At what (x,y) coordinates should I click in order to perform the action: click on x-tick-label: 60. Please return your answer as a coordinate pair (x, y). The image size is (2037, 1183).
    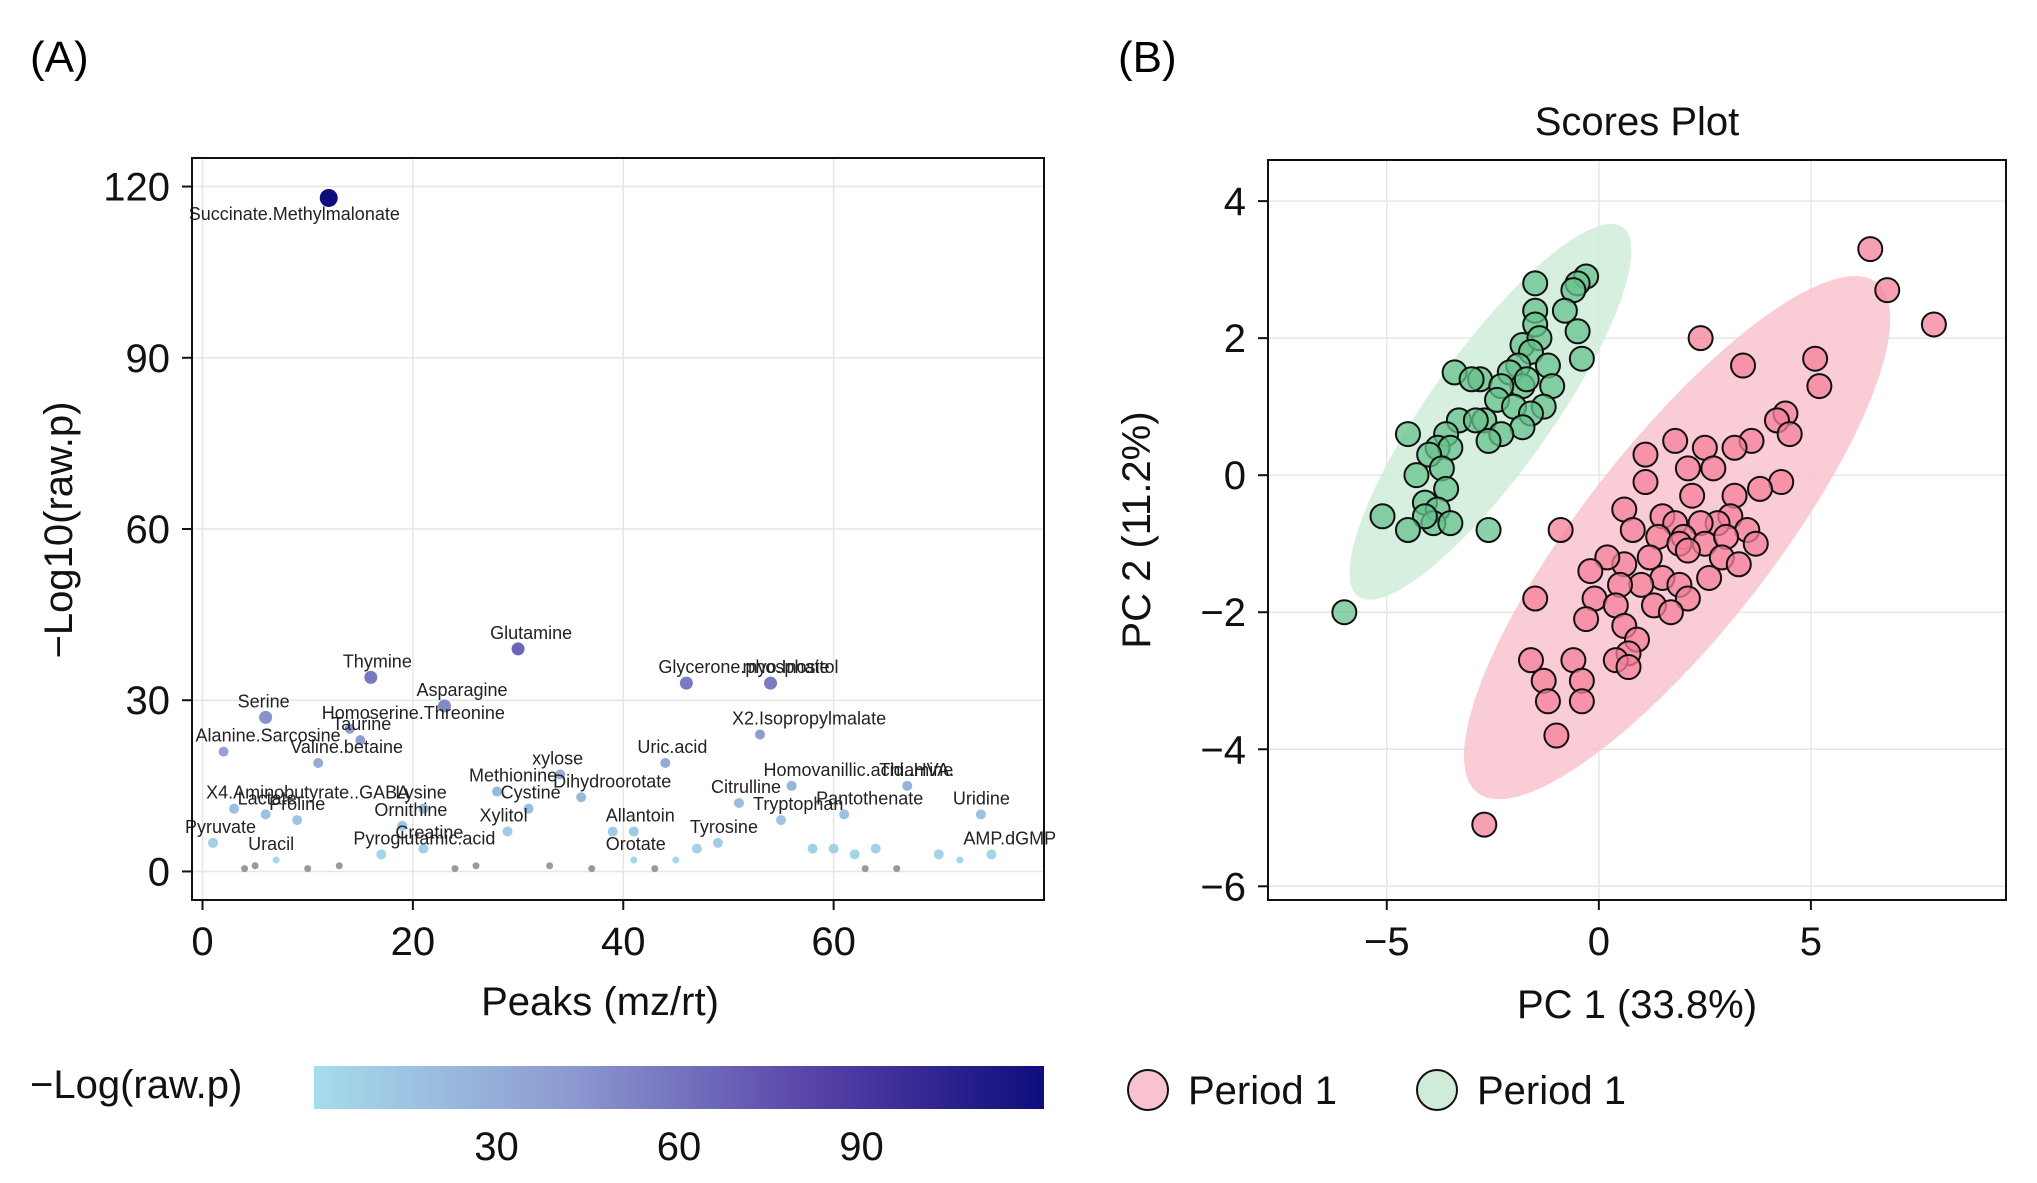
    Looking at the image, I should click on (833, 942).